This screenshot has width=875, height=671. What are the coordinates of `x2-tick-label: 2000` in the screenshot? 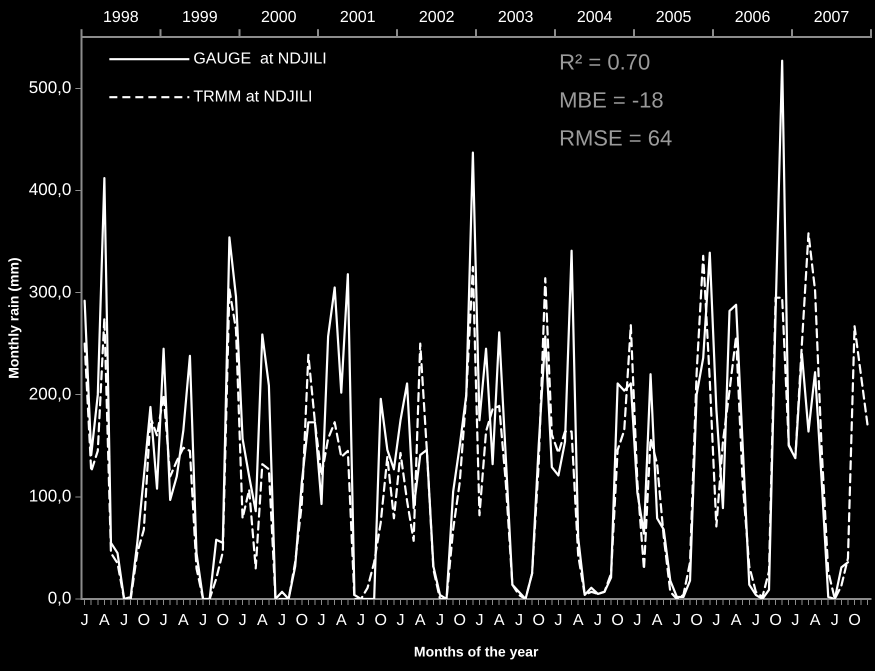 It's located at (278, 17).